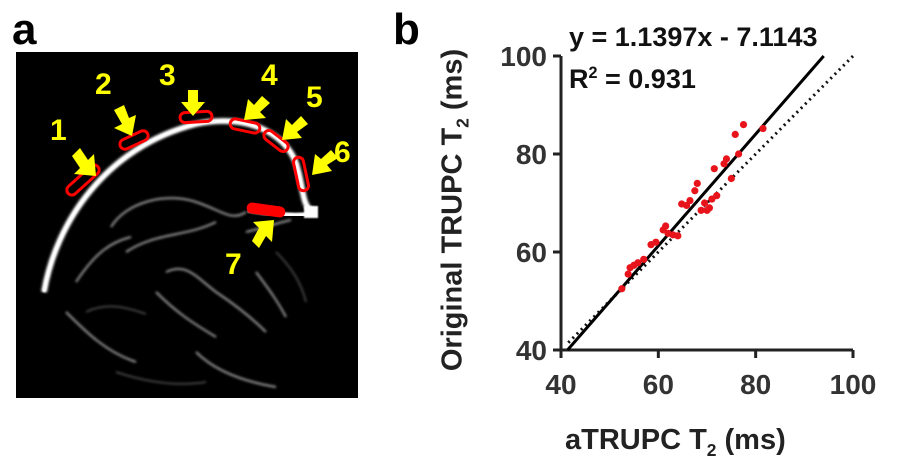 The height and width of the screenshot is (473, 897). What do you see at coordinates (233, 264) in the screenshot?
I see `roi-label-7: 7` at bounding box center [233, 264].